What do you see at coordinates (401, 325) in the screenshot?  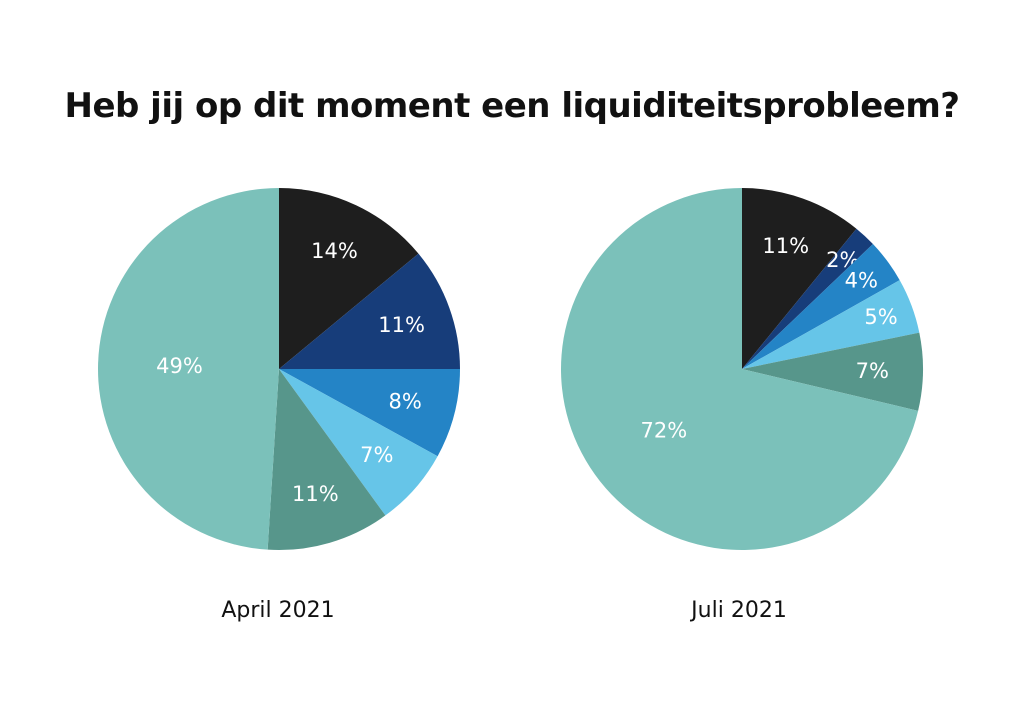 I see `pie-slice-label-0-1: 11%` at bounding box center [401, 325].